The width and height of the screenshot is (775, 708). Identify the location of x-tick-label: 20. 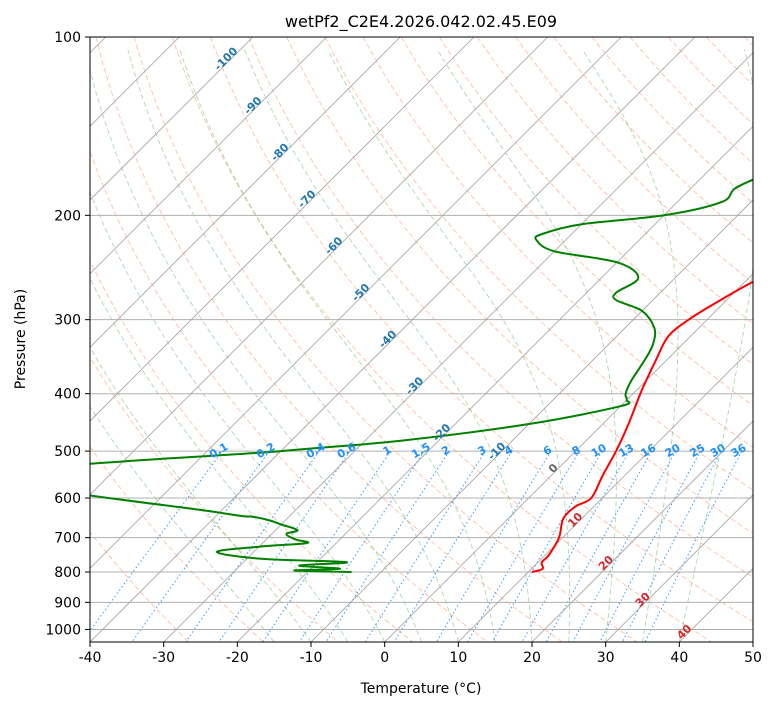
(532, 658).